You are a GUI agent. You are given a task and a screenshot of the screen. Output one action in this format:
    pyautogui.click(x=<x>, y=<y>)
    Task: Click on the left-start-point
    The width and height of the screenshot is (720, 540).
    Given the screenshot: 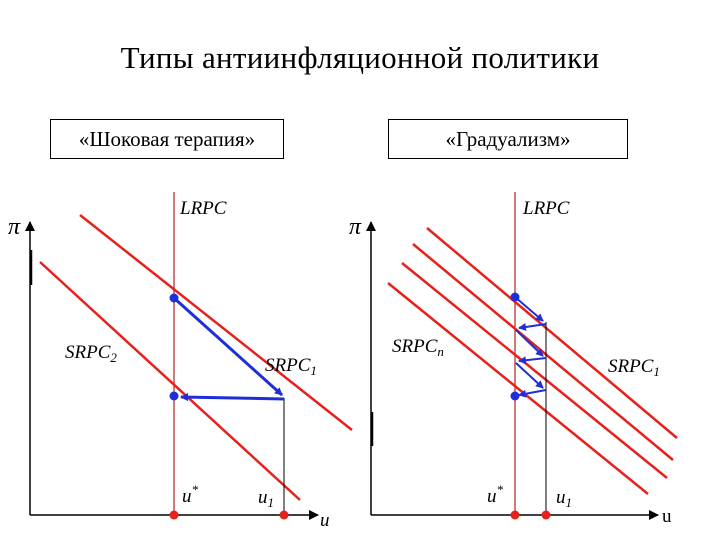 What is the action you would take?
    pyautogui.click(x=174, y=298)
    